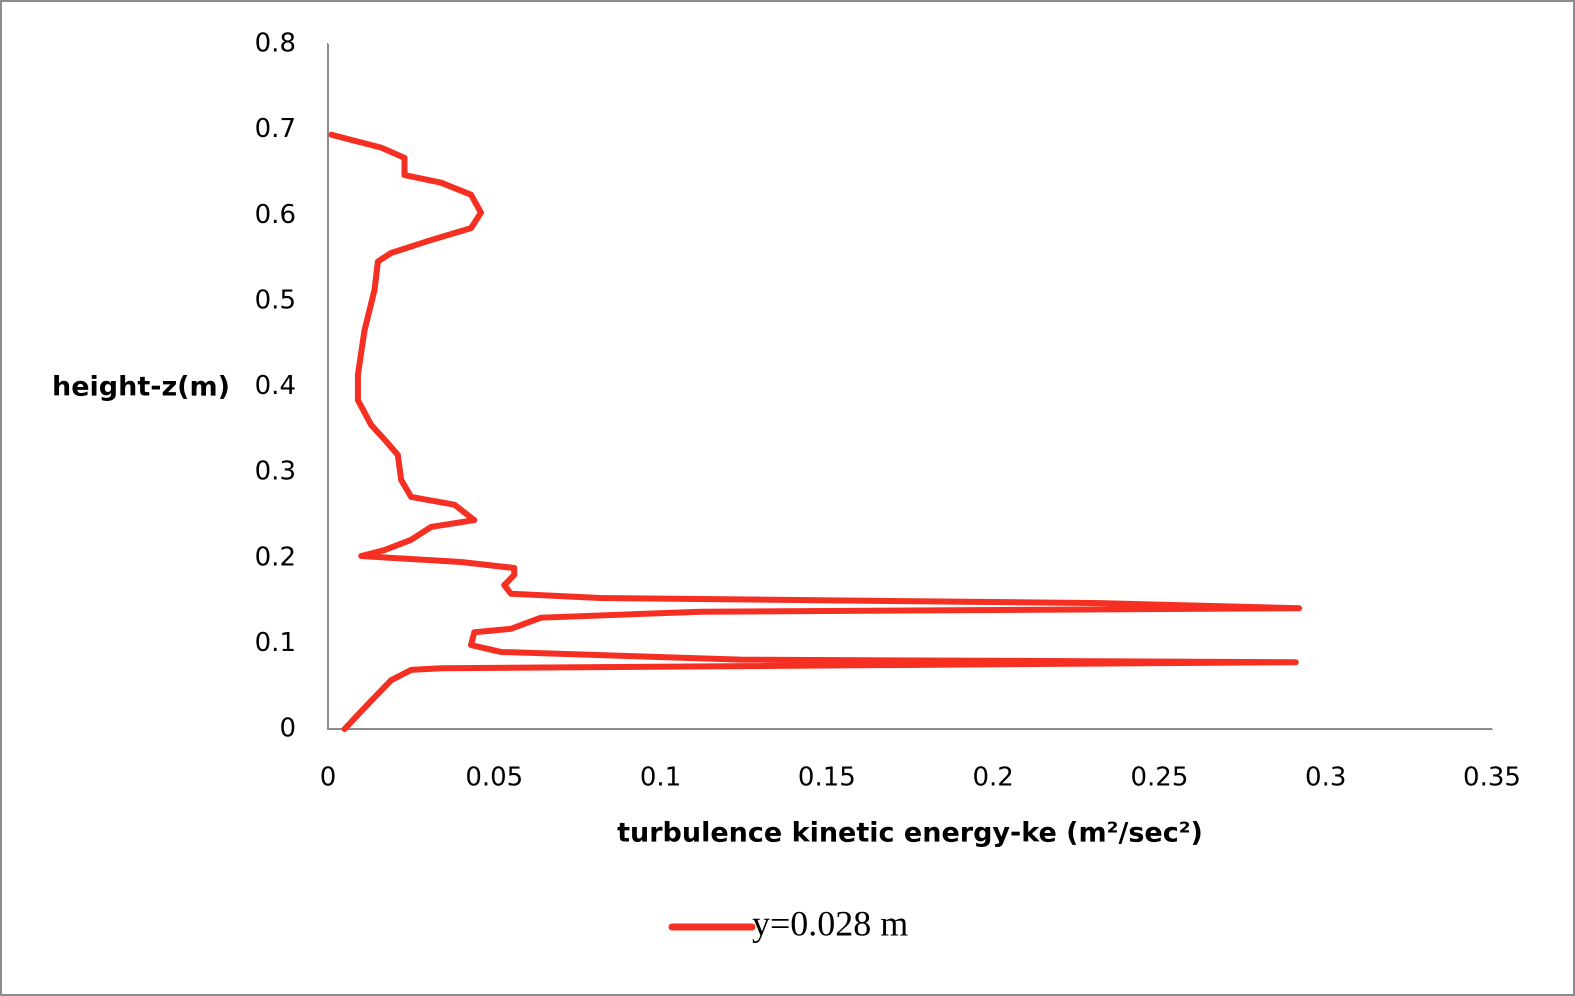 The width and height of the screenshot is (1575, 996). I want to click on y-tick-label: 0.6, so click(275, 215).